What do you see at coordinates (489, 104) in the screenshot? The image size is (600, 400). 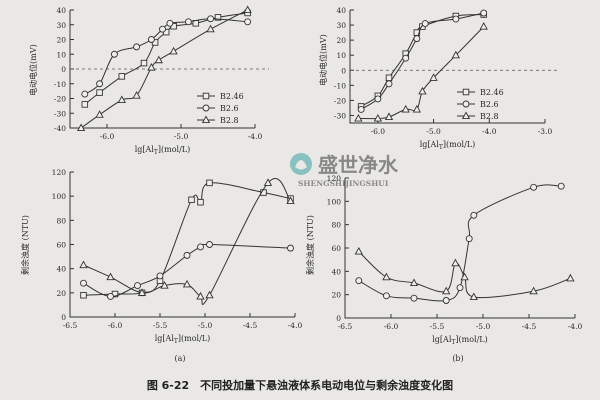 I see `legend-entry: B2.6` at bounding box center [489, 104].